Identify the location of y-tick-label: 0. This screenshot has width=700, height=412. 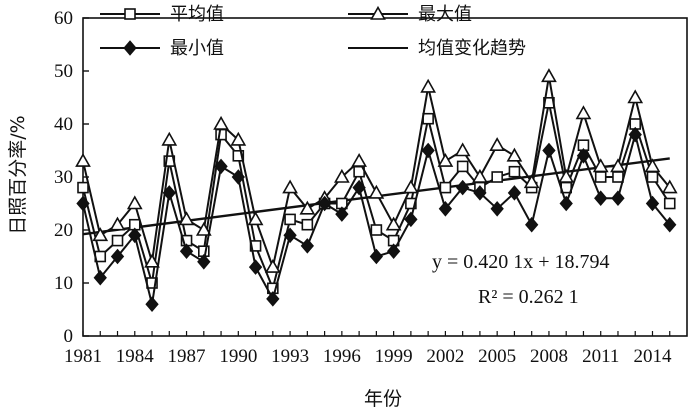
(69, 336).